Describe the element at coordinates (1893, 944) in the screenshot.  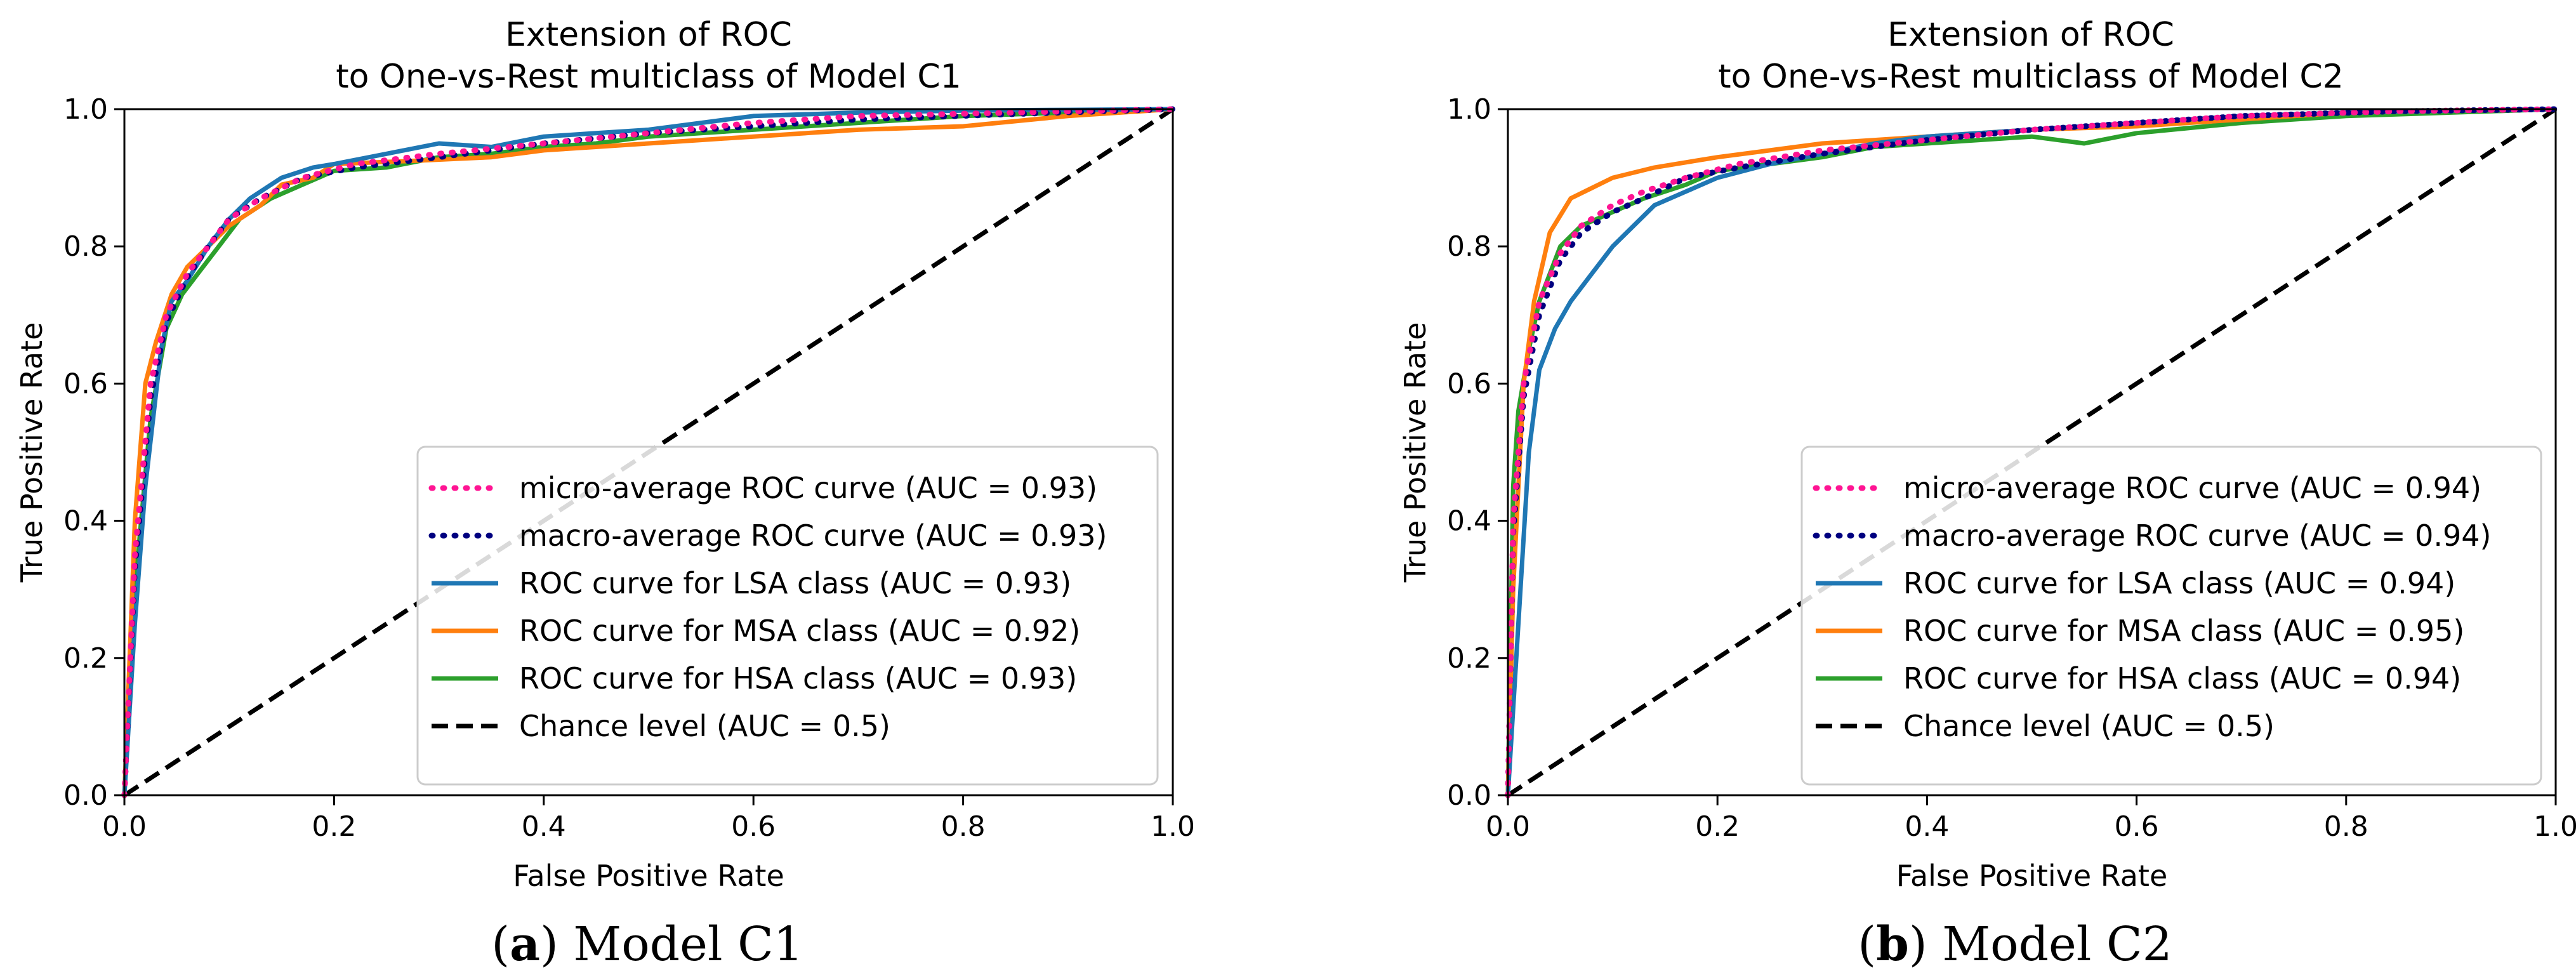
I see `caption-label: b` at that location.